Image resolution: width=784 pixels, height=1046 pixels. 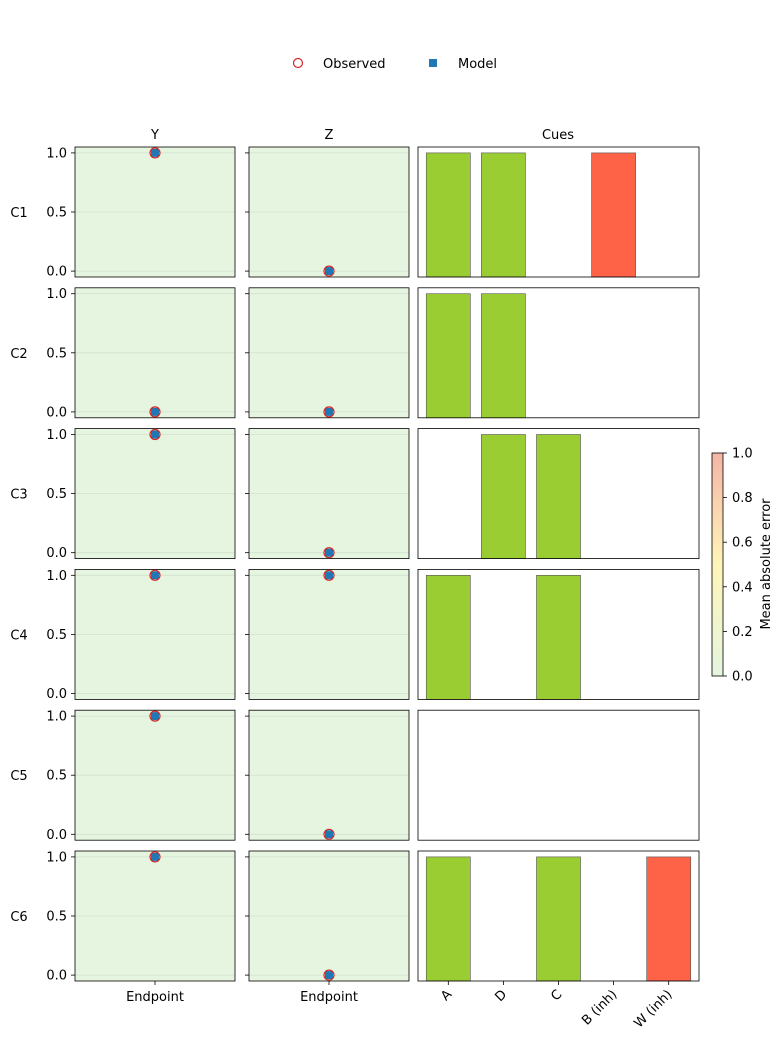 I want to click on legend-model-marker, so click(x=433, y=63).